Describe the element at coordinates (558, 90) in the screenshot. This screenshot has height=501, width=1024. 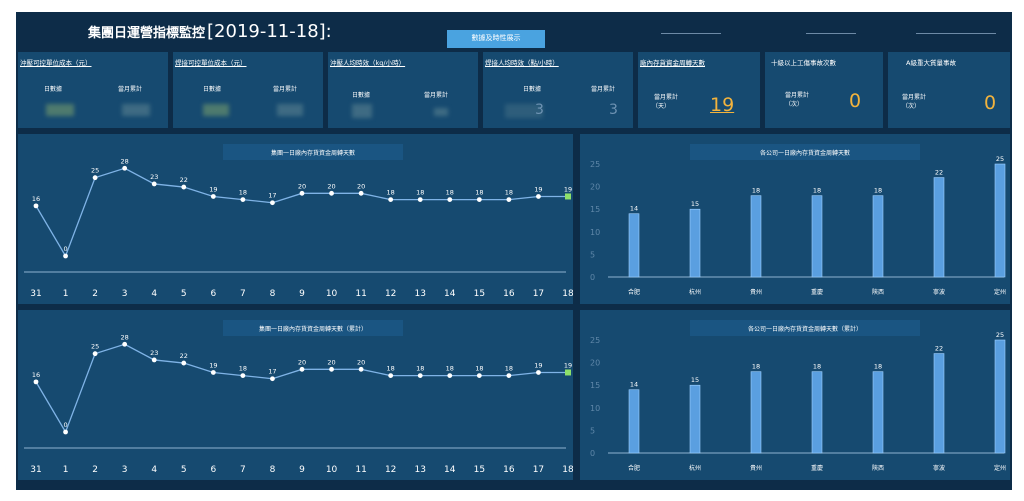
I see `kpi-card-welding-efficiency: 焊接人均時效（點/小時） 日數據 當月累計 3 3` at that location.